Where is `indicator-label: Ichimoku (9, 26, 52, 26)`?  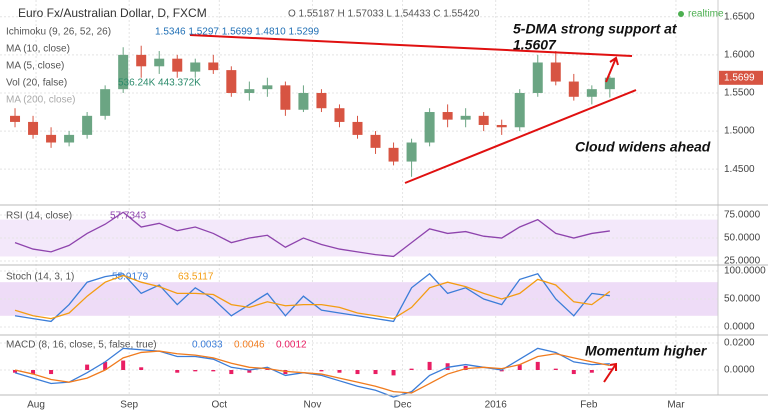 indicator-label: Ichimoku (9, 26, 52, 26) is located at coordinates (58, 32).